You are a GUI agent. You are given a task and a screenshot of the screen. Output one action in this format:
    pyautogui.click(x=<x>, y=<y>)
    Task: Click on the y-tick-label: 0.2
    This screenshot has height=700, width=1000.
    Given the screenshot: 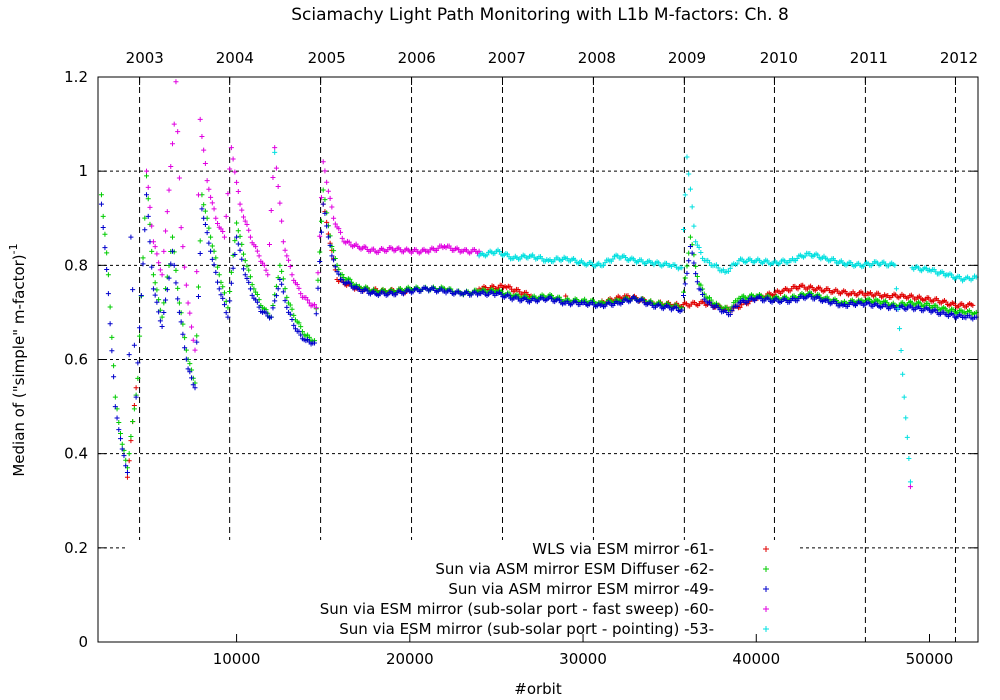 What is the action you would take?
    pyautogui.click(x=76, y=548)
    